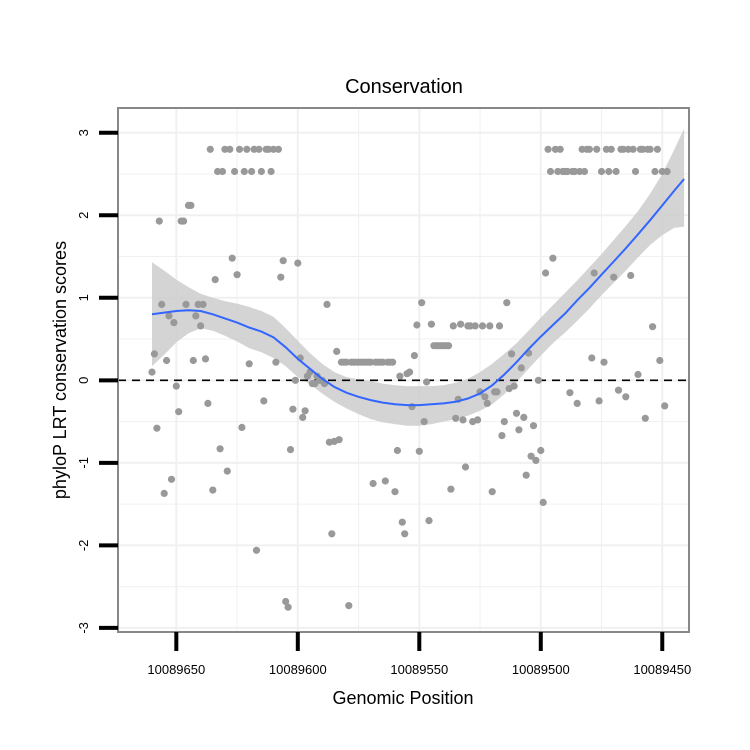 Image resolution: width=750 pixels, height=750 pixels. What do you see at coordinates (404, 87) in the screenshot?
I see `chart-title: Conservation` at bounding box center [404, 87].